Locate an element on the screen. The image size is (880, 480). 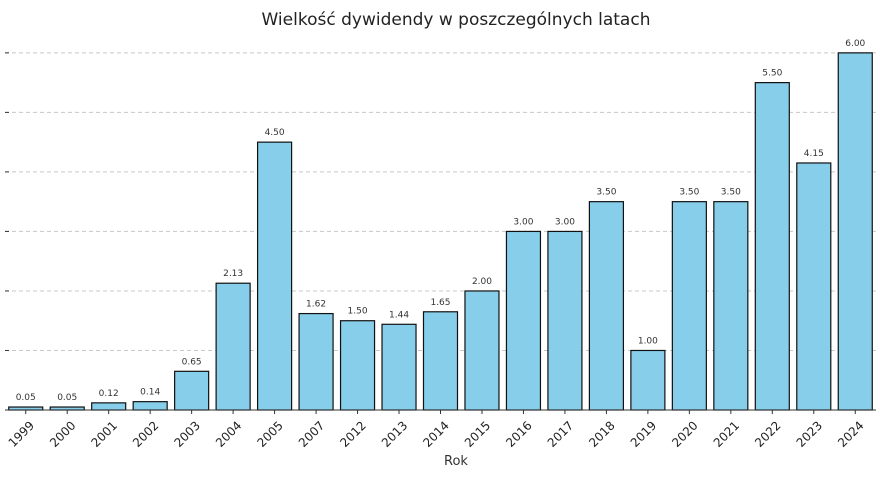
x-tick-label-2016: 2016 is located at coordinates (518, 433).